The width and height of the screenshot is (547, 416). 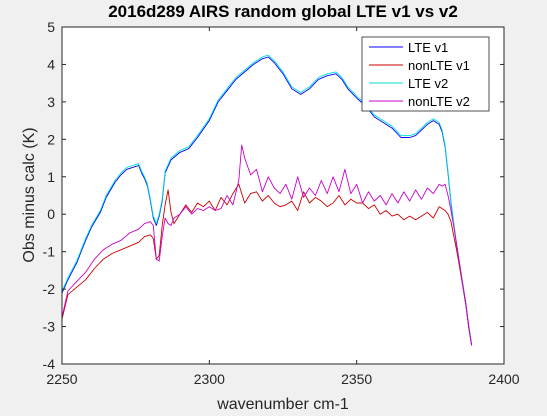 I want to click on legend-label: nonLTE v1, so click(x=439, y=65).